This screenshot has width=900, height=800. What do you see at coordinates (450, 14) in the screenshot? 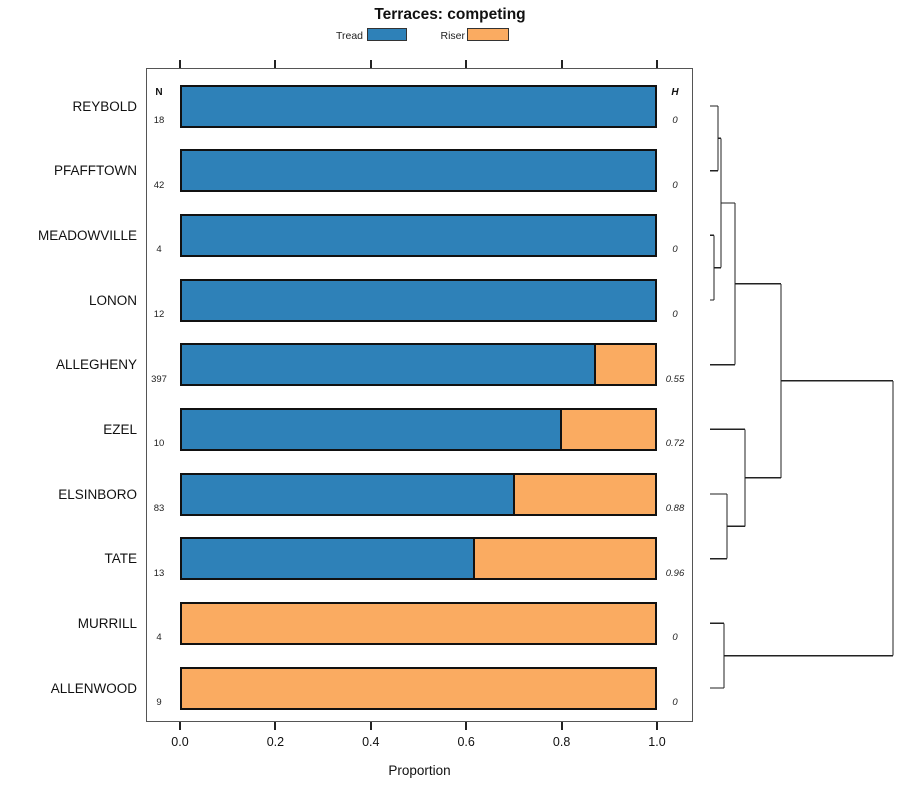
I see `chart-title: Terraces: competing` at bounding box center [450, 14].